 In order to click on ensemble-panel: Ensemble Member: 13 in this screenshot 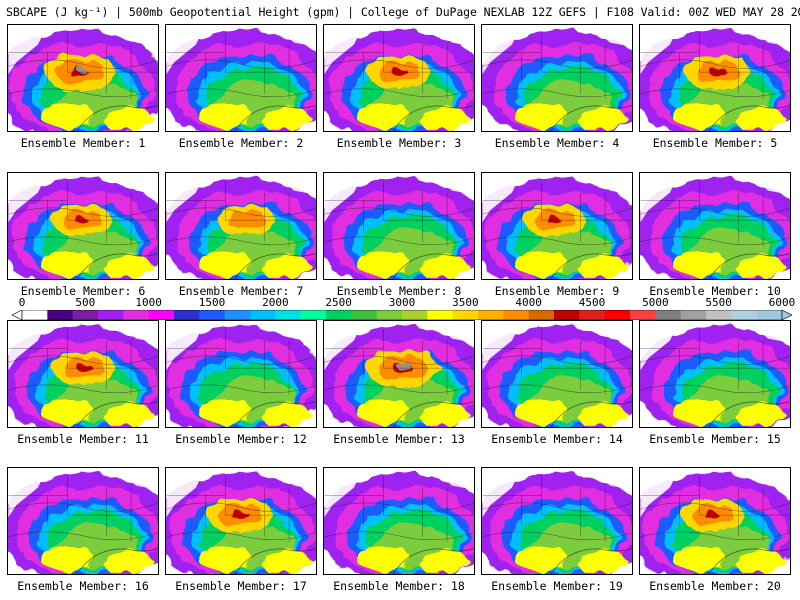, I will do `click(399, 383)`.